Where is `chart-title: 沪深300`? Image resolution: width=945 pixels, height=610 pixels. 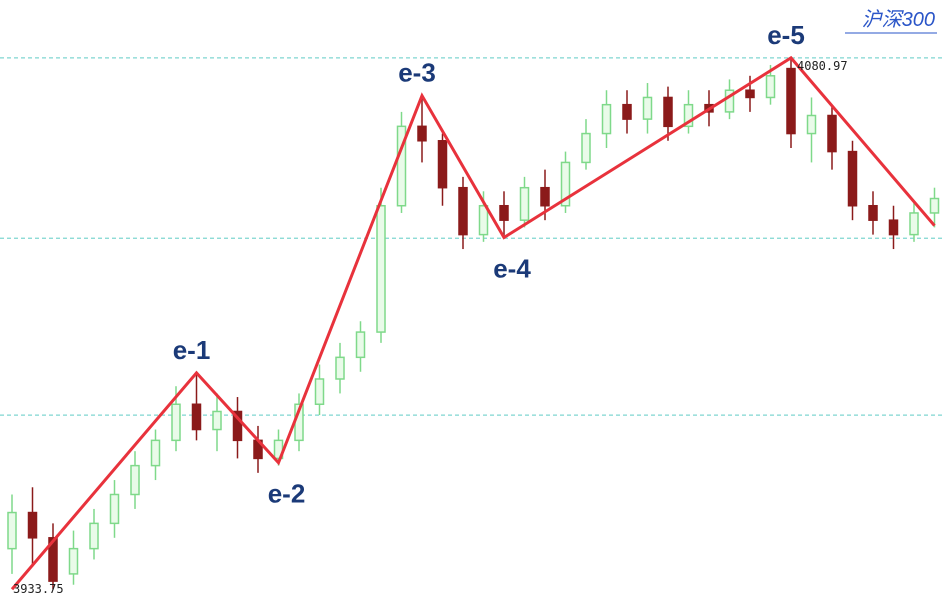 chart-title: 沪深300 is located at coordinates (898, 20).